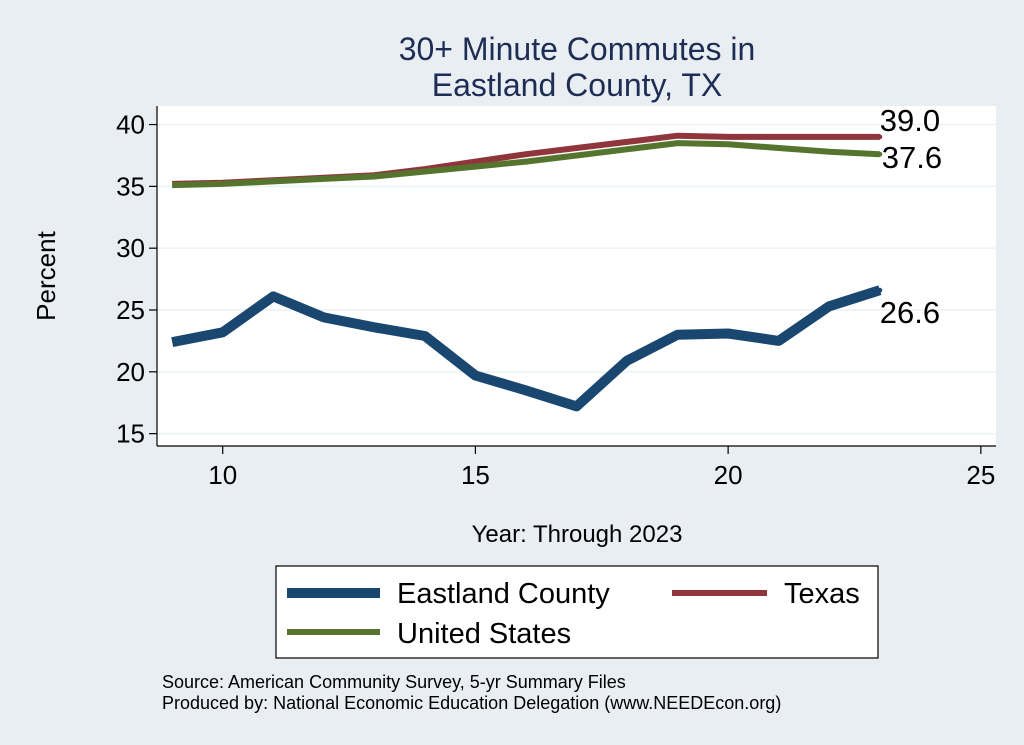 Image resolution: width=1024 pixels, height=745 pixels. I want to click on series-end-point-eastland-county, so click(880, 290).